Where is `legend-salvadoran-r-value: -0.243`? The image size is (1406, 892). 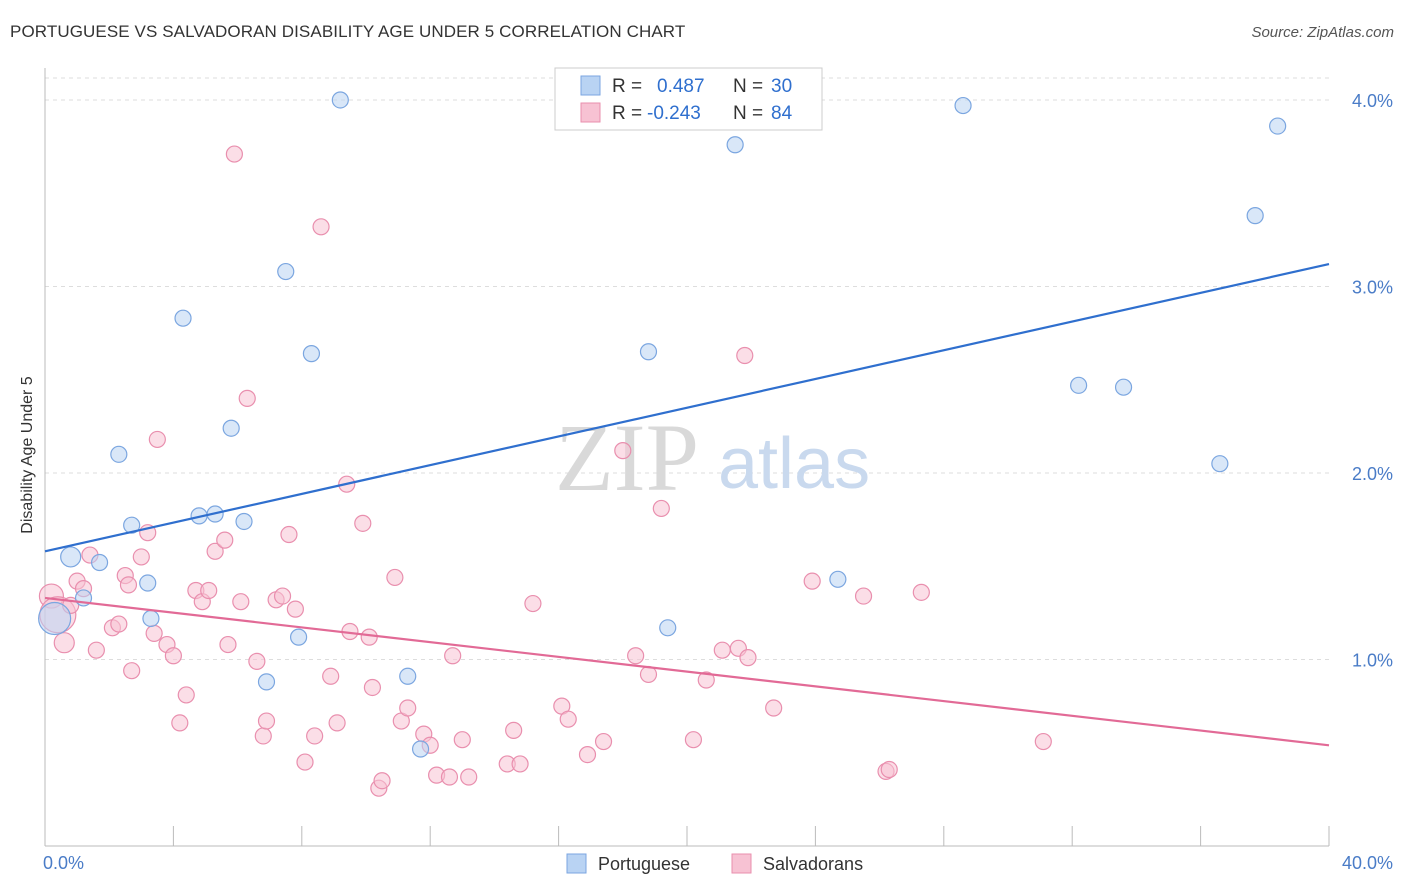
legend-salvadoran-r-value: -0.243 is located at coordinates (674, 113).